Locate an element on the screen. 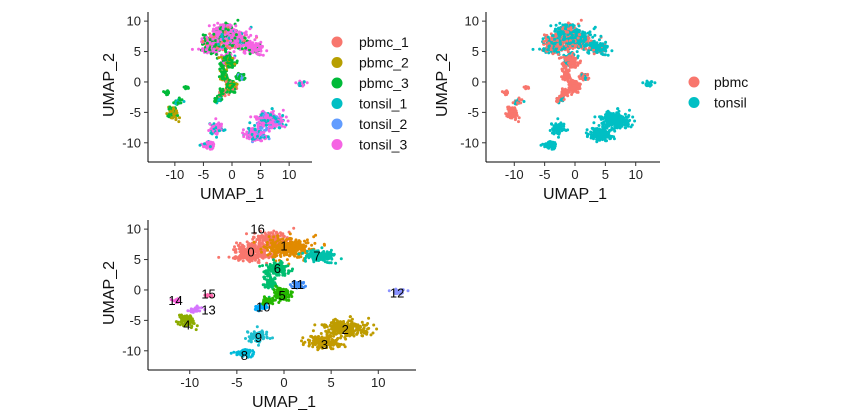 This screenshot has width=852, height=419. legend-key is located at coordinates (337, 62).